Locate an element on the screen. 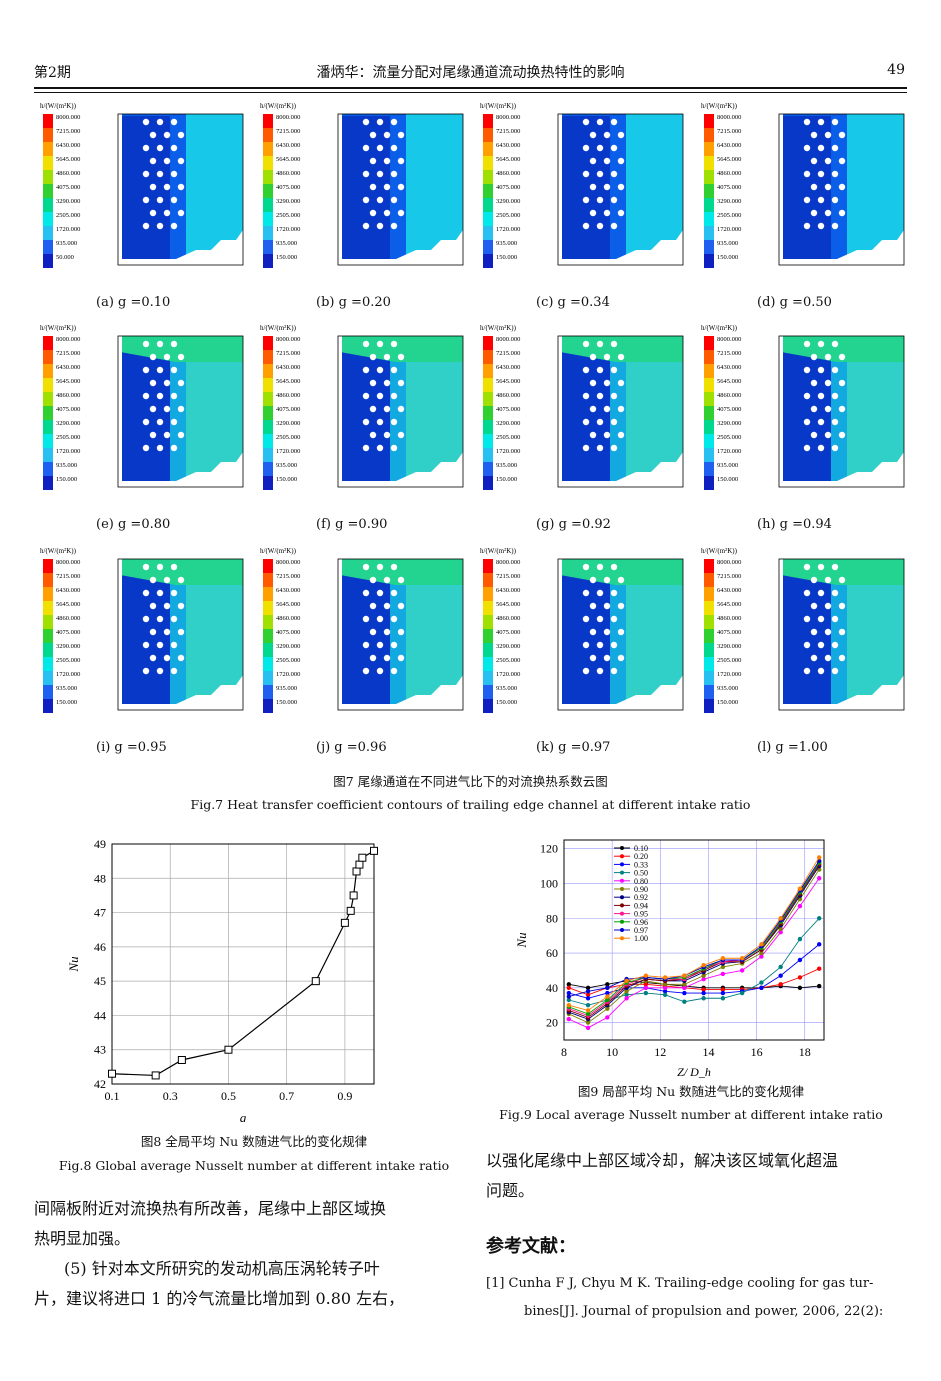  x-tick-label: 0.3 is located at coordinates (170, 1096).